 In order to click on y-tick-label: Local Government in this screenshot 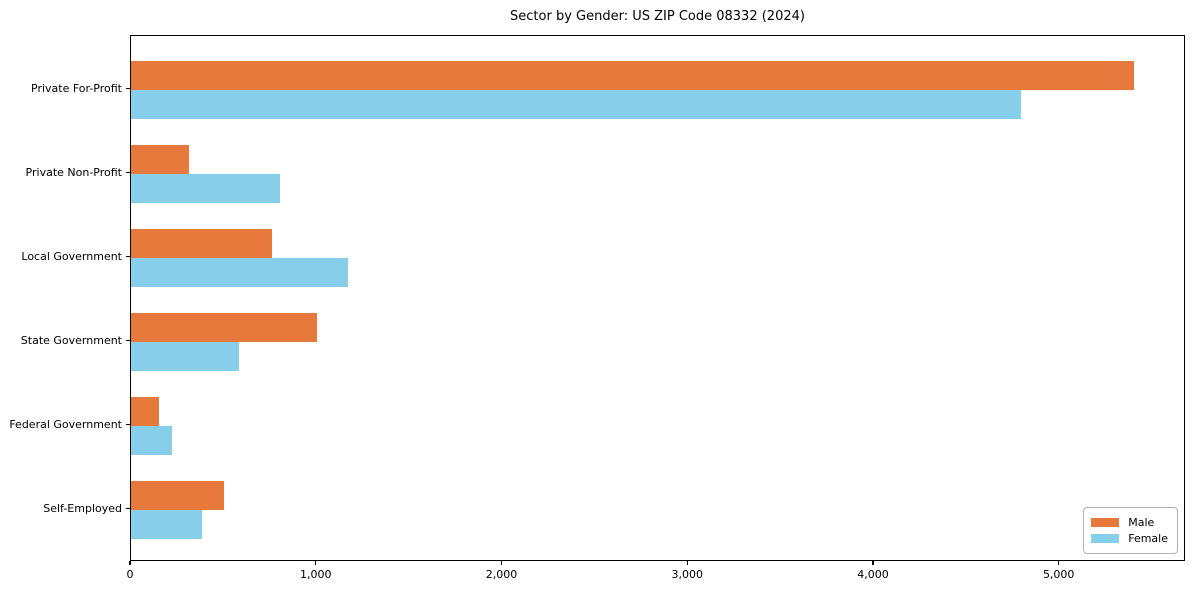, I will do `click(71, 256)`.